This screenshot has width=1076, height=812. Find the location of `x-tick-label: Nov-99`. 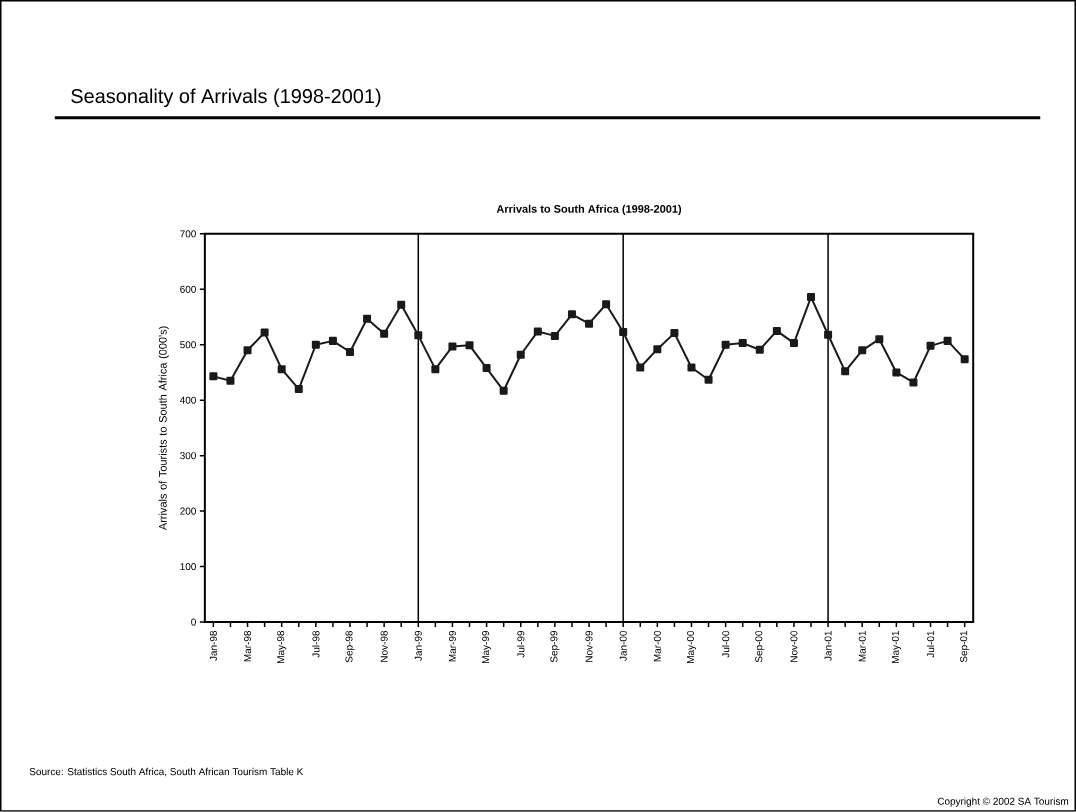

x-tick-label: Nov-99 is located at coordinates (589, 646).